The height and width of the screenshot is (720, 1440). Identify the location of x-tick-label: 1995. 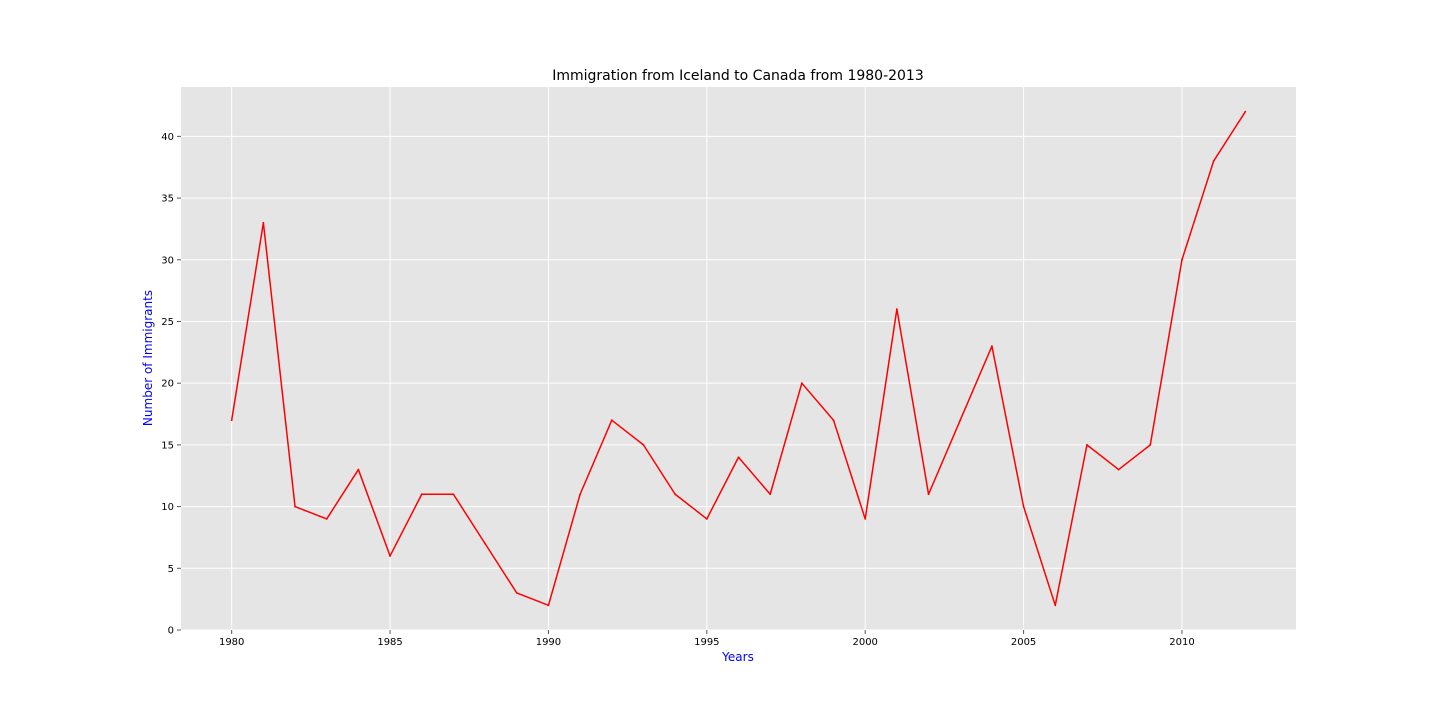
(706, 642).